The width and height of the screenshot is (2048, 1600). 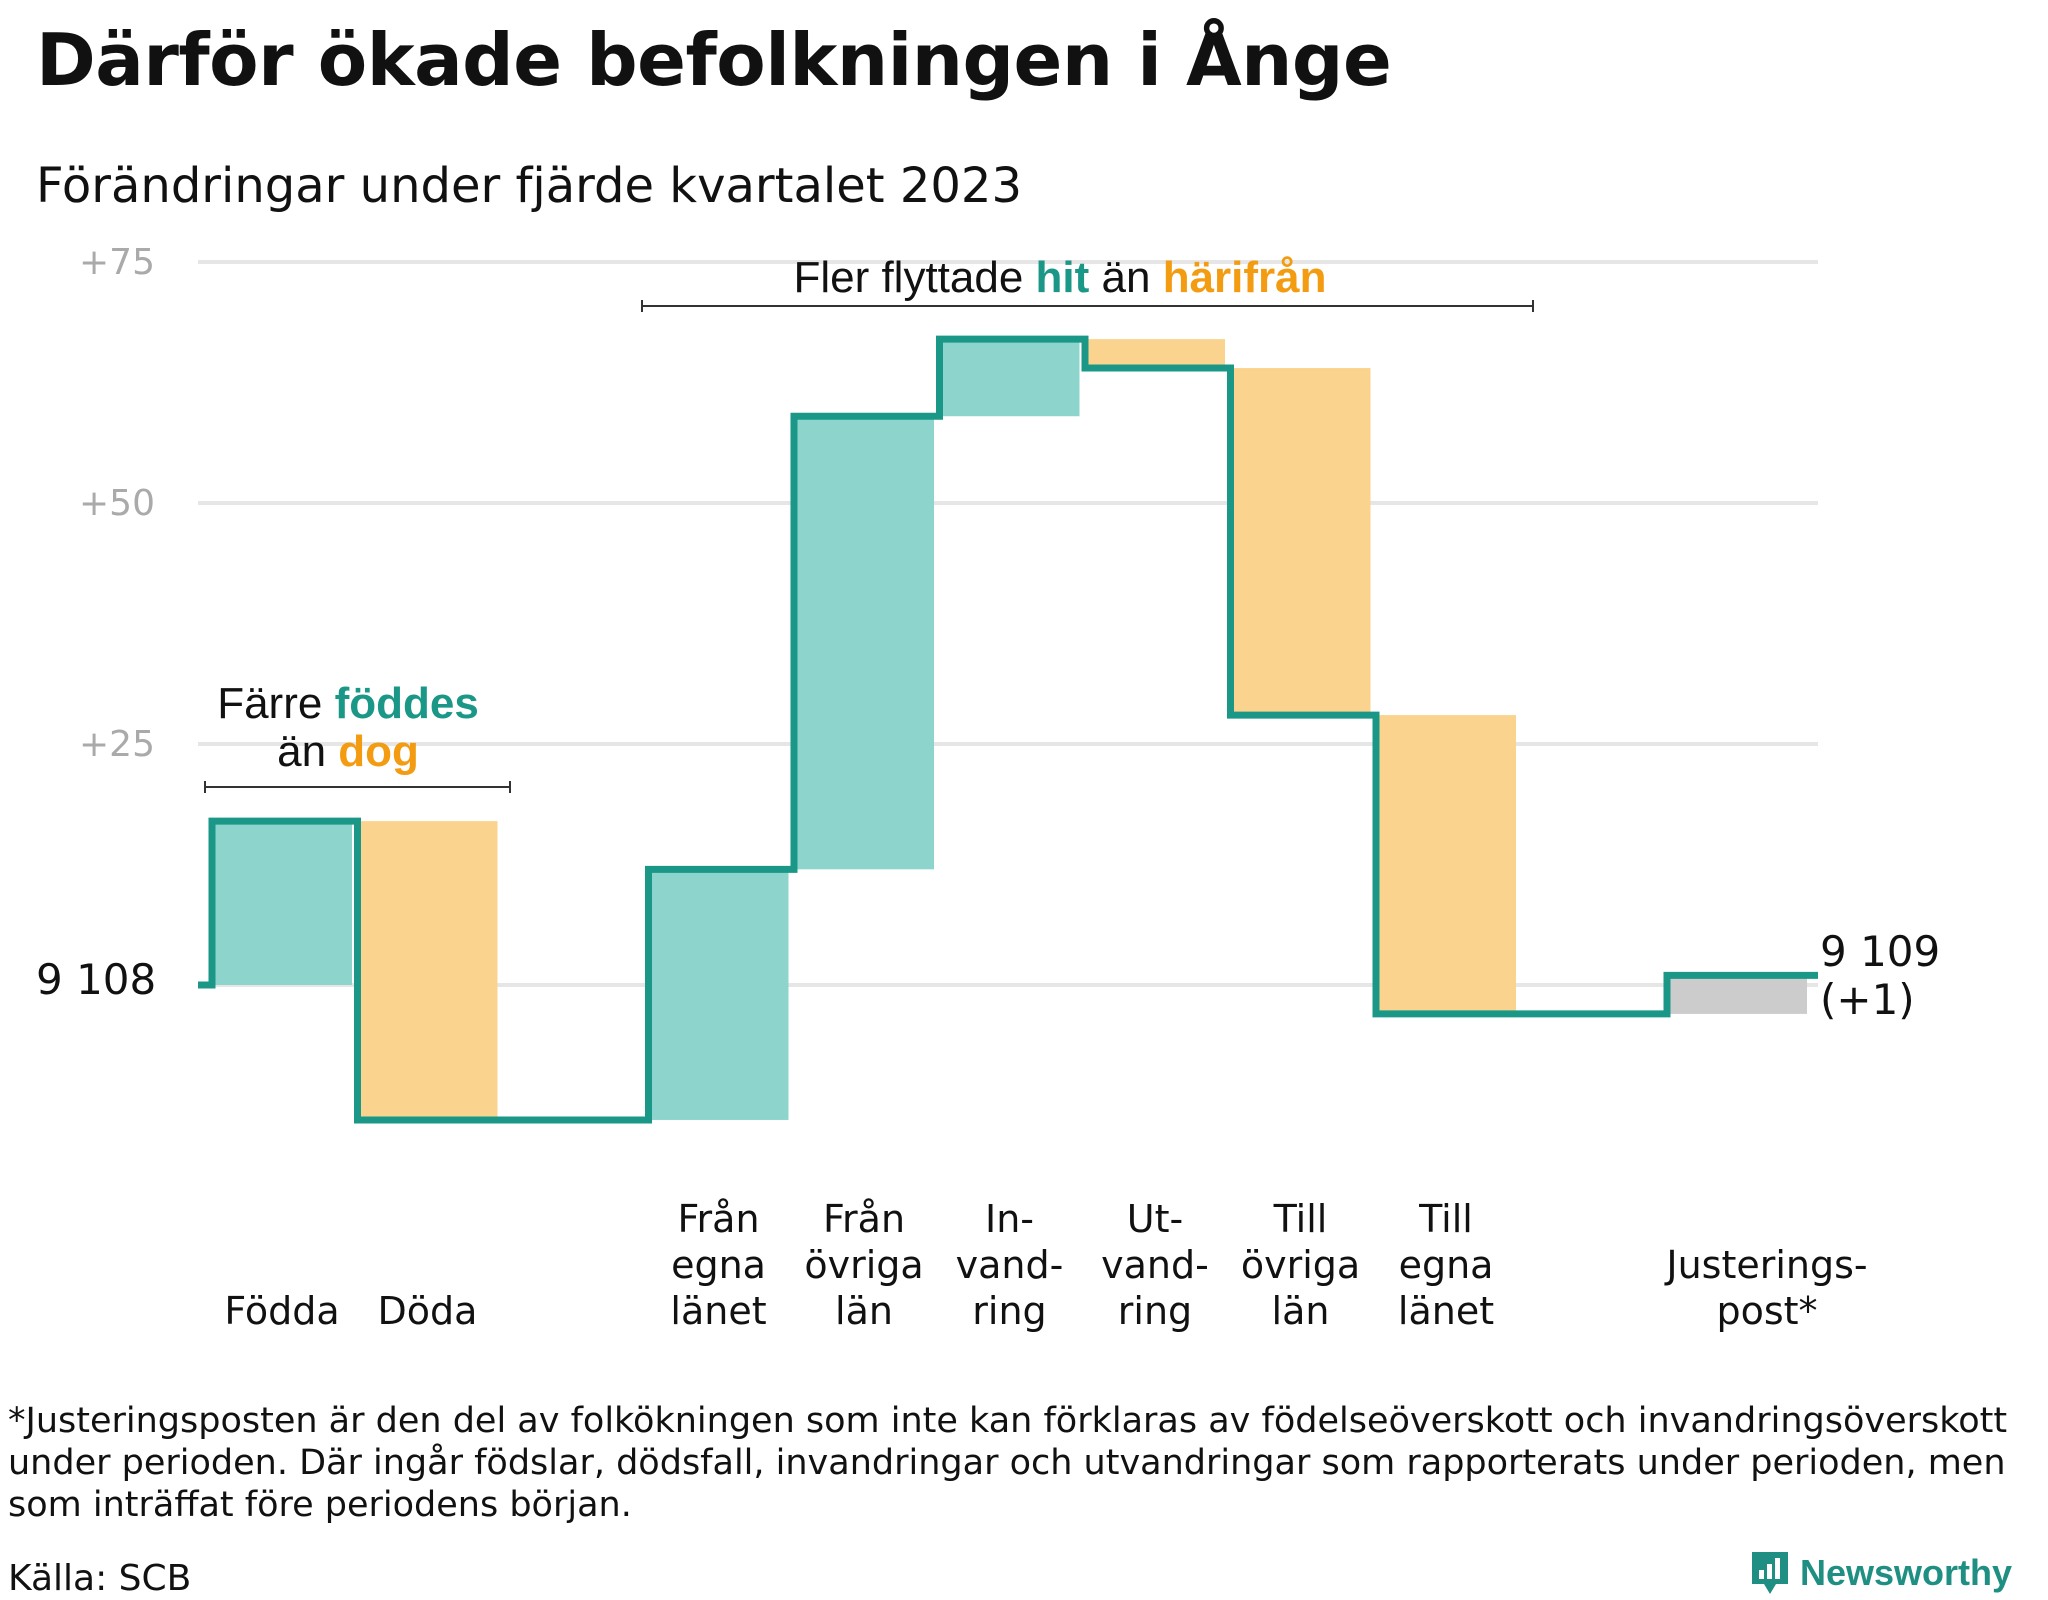 I want to click on category-label: Födda, so click(x=281, y=1311).